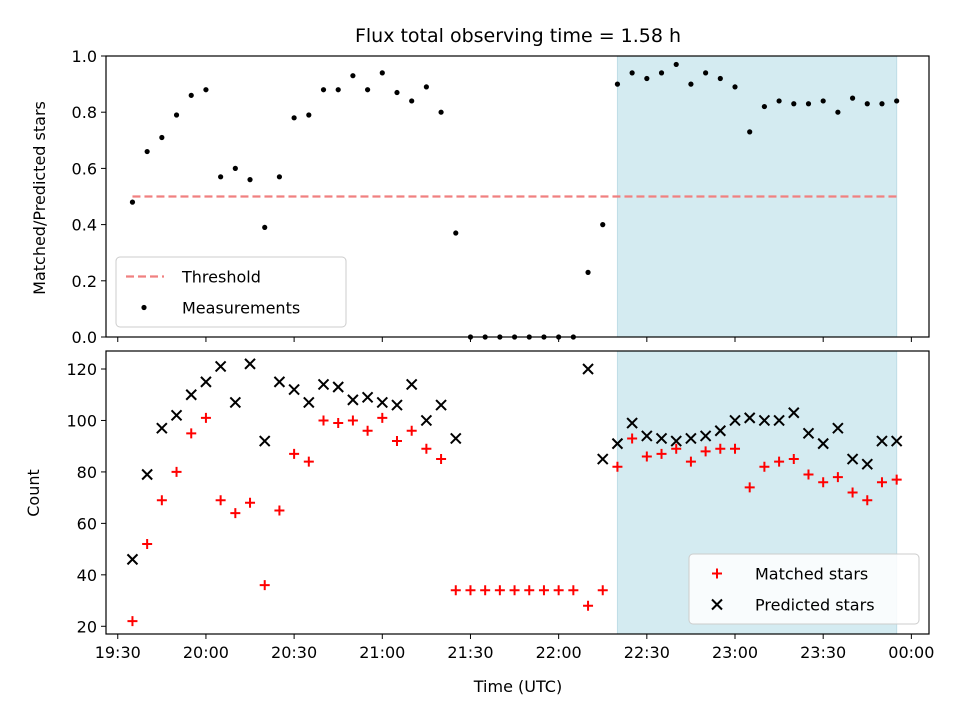  What do you see at coordinates (559, 652) in the screenshot?
I see `x-tick-label: 22:00` at bounding box center [559, 652].